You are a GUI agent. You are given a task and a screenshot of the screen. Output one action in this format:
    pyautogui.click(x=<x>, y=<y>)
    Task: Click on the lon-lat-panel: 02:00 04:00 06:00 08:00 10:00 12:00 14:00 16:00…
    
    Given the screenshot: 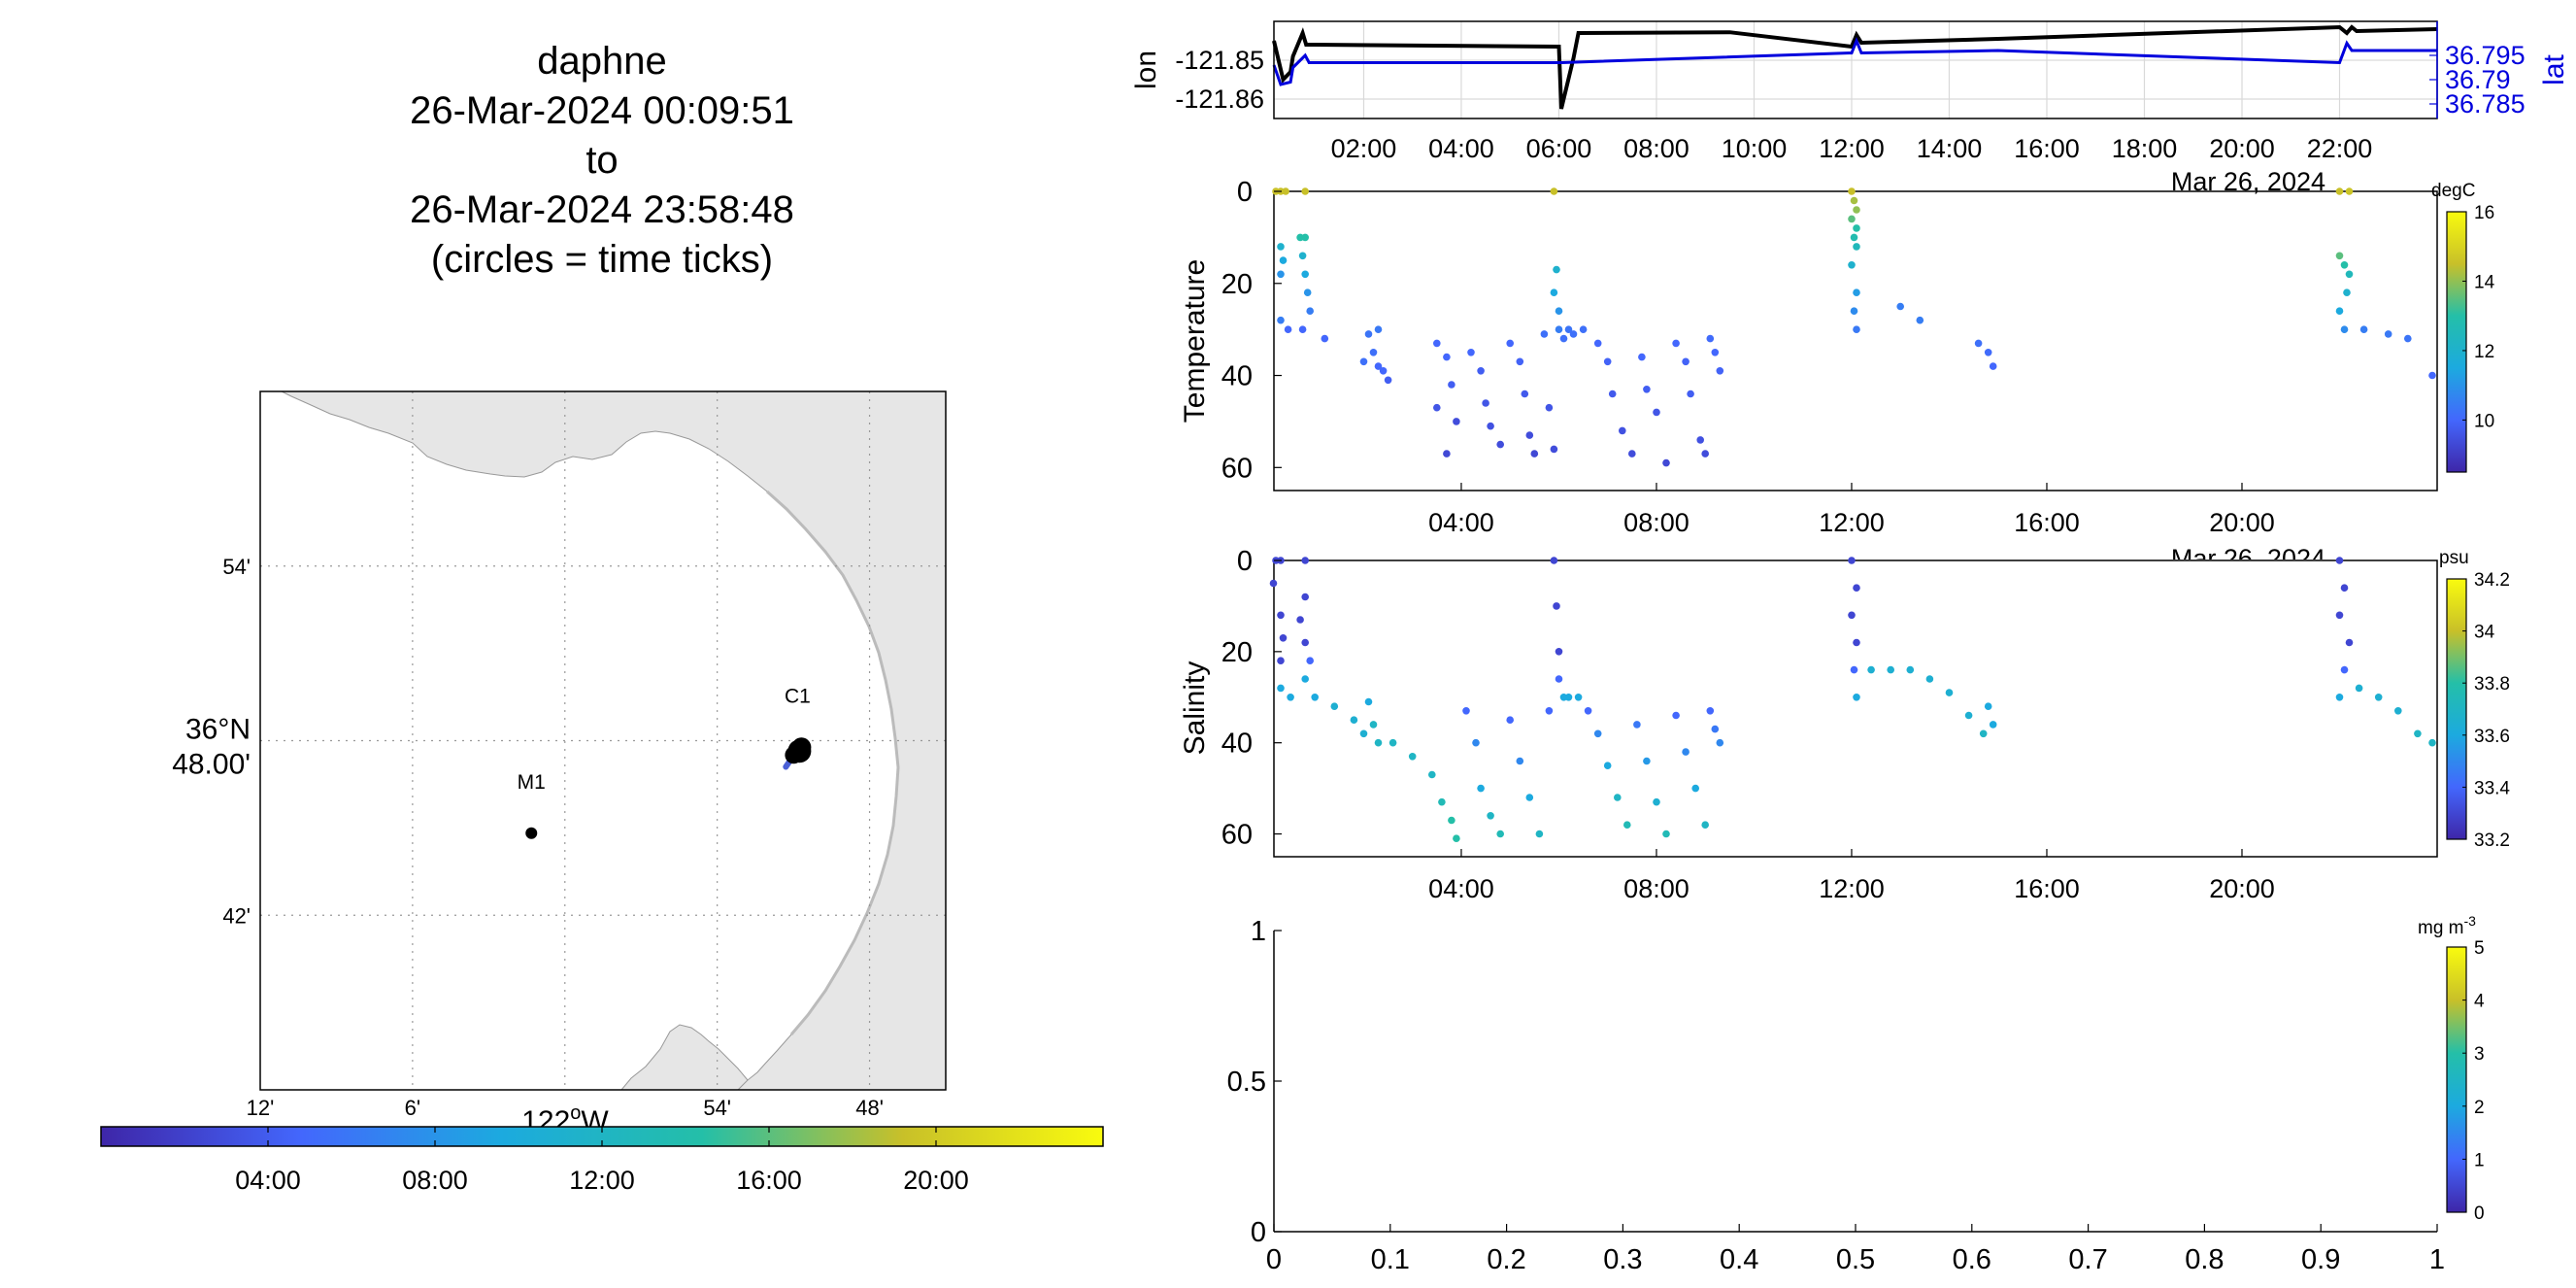 What is the action you would take?
    pyautogui.click(x=1850, y=91)
    